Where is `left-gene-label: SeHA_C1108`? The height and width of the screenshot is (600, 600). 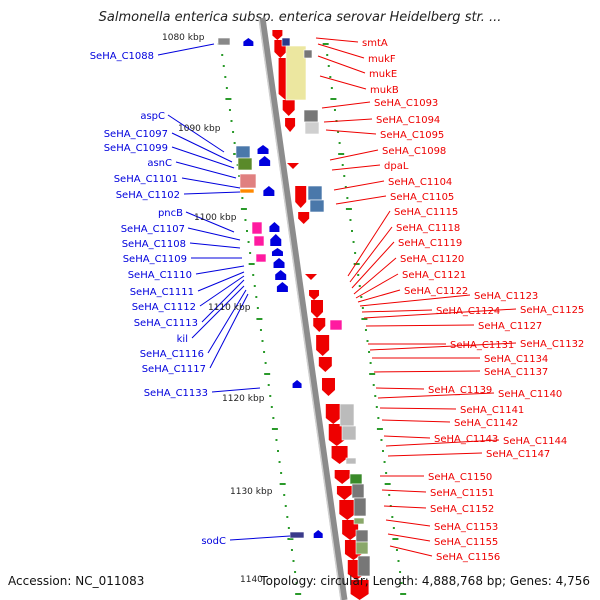
left-gene-label: SeHA_C1108 is located at coordinates (154, 244).